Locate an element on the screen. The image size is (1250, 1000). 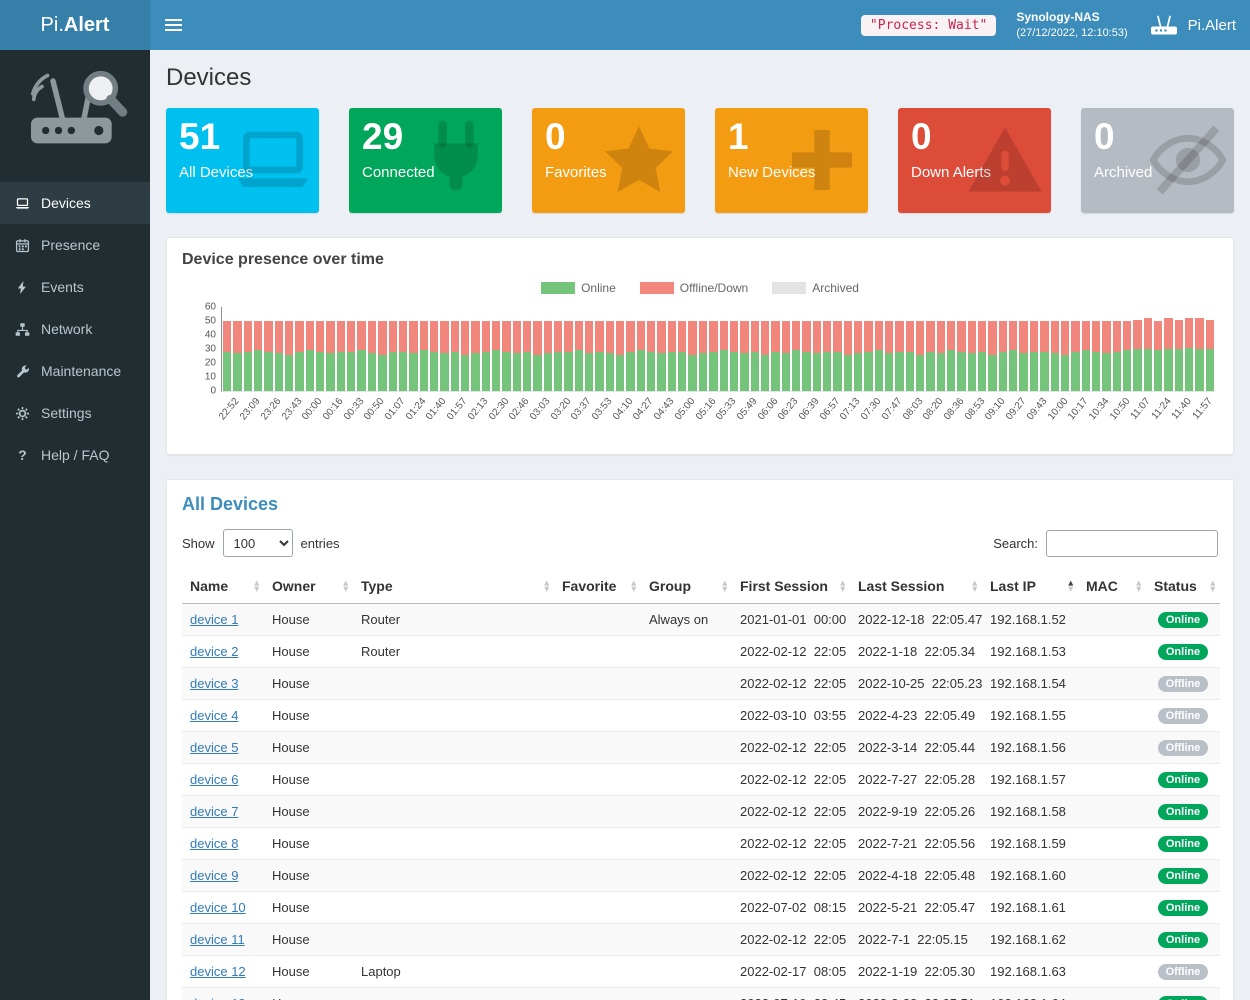
cell-owner: House is located at coordinates (308, 971).